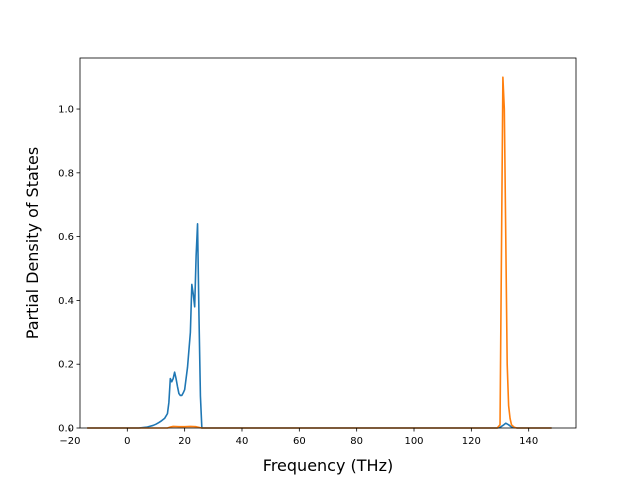 This screenshot has width=640, height=480. Describe the element at coordinates (413, 441) in the screenshot. I see `x-tick-label: 100` at that location.